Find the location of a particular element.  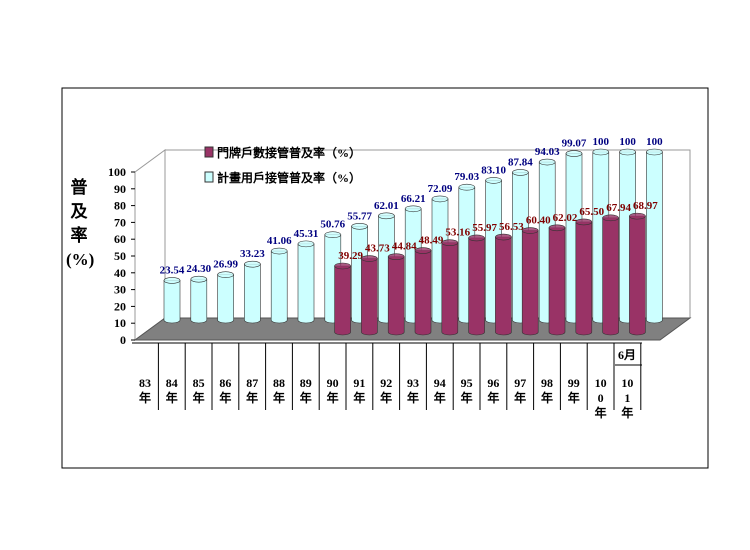

legend-label: 門牌戶數接管普及率（%） is located at coordinates (289, 152).